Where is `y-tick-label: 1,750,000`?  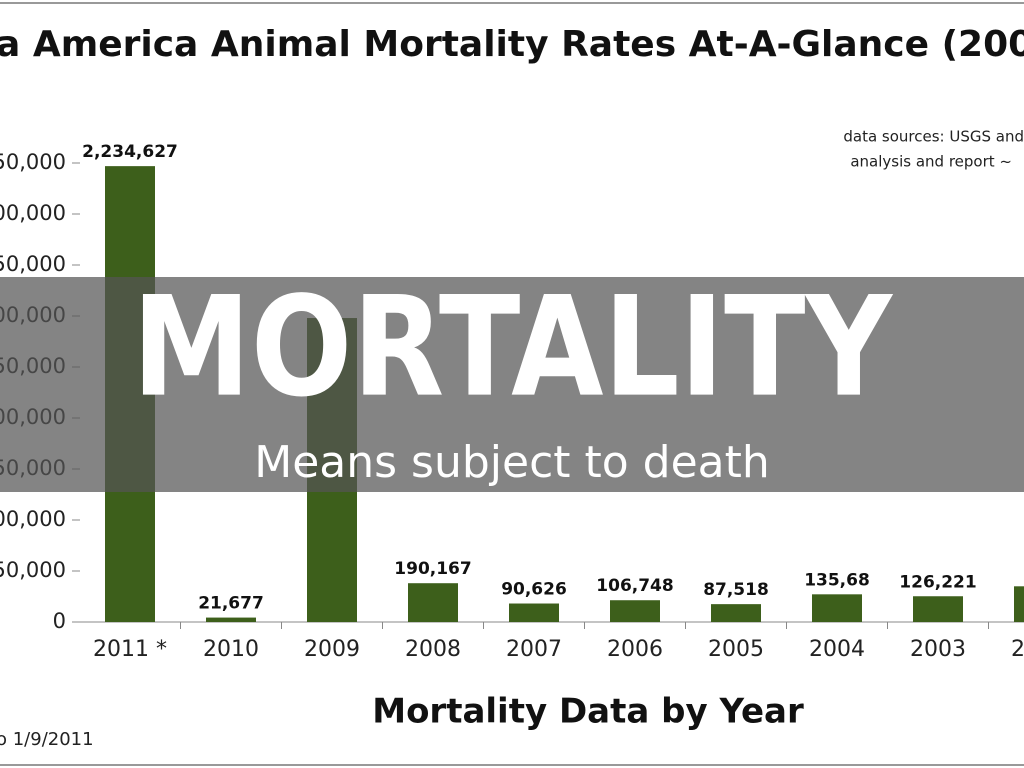 y-tick-label: 1,750,000 is located at coordinates (33, 264).